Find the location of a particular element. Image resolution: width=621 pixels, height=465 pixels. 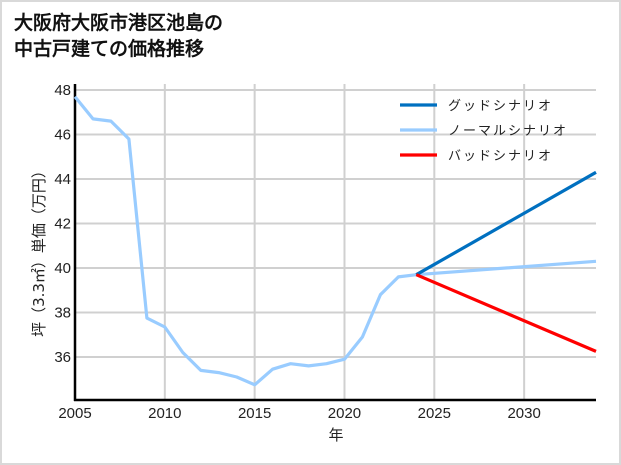

y-tick-label: 46 is located at coordinates (62, 135).